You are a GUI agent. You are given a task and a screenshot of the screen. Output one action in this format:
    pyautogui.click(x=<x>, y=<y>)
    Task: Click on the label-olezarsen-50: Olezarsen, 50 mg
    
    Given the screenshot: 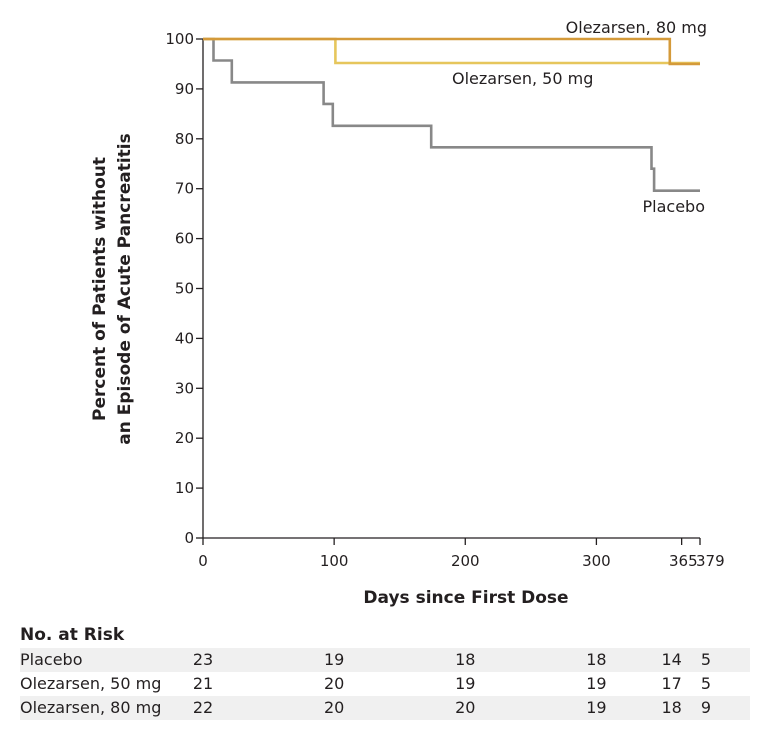 What is the action you would take?
    pyautogui.click(x=522, y=78)
    